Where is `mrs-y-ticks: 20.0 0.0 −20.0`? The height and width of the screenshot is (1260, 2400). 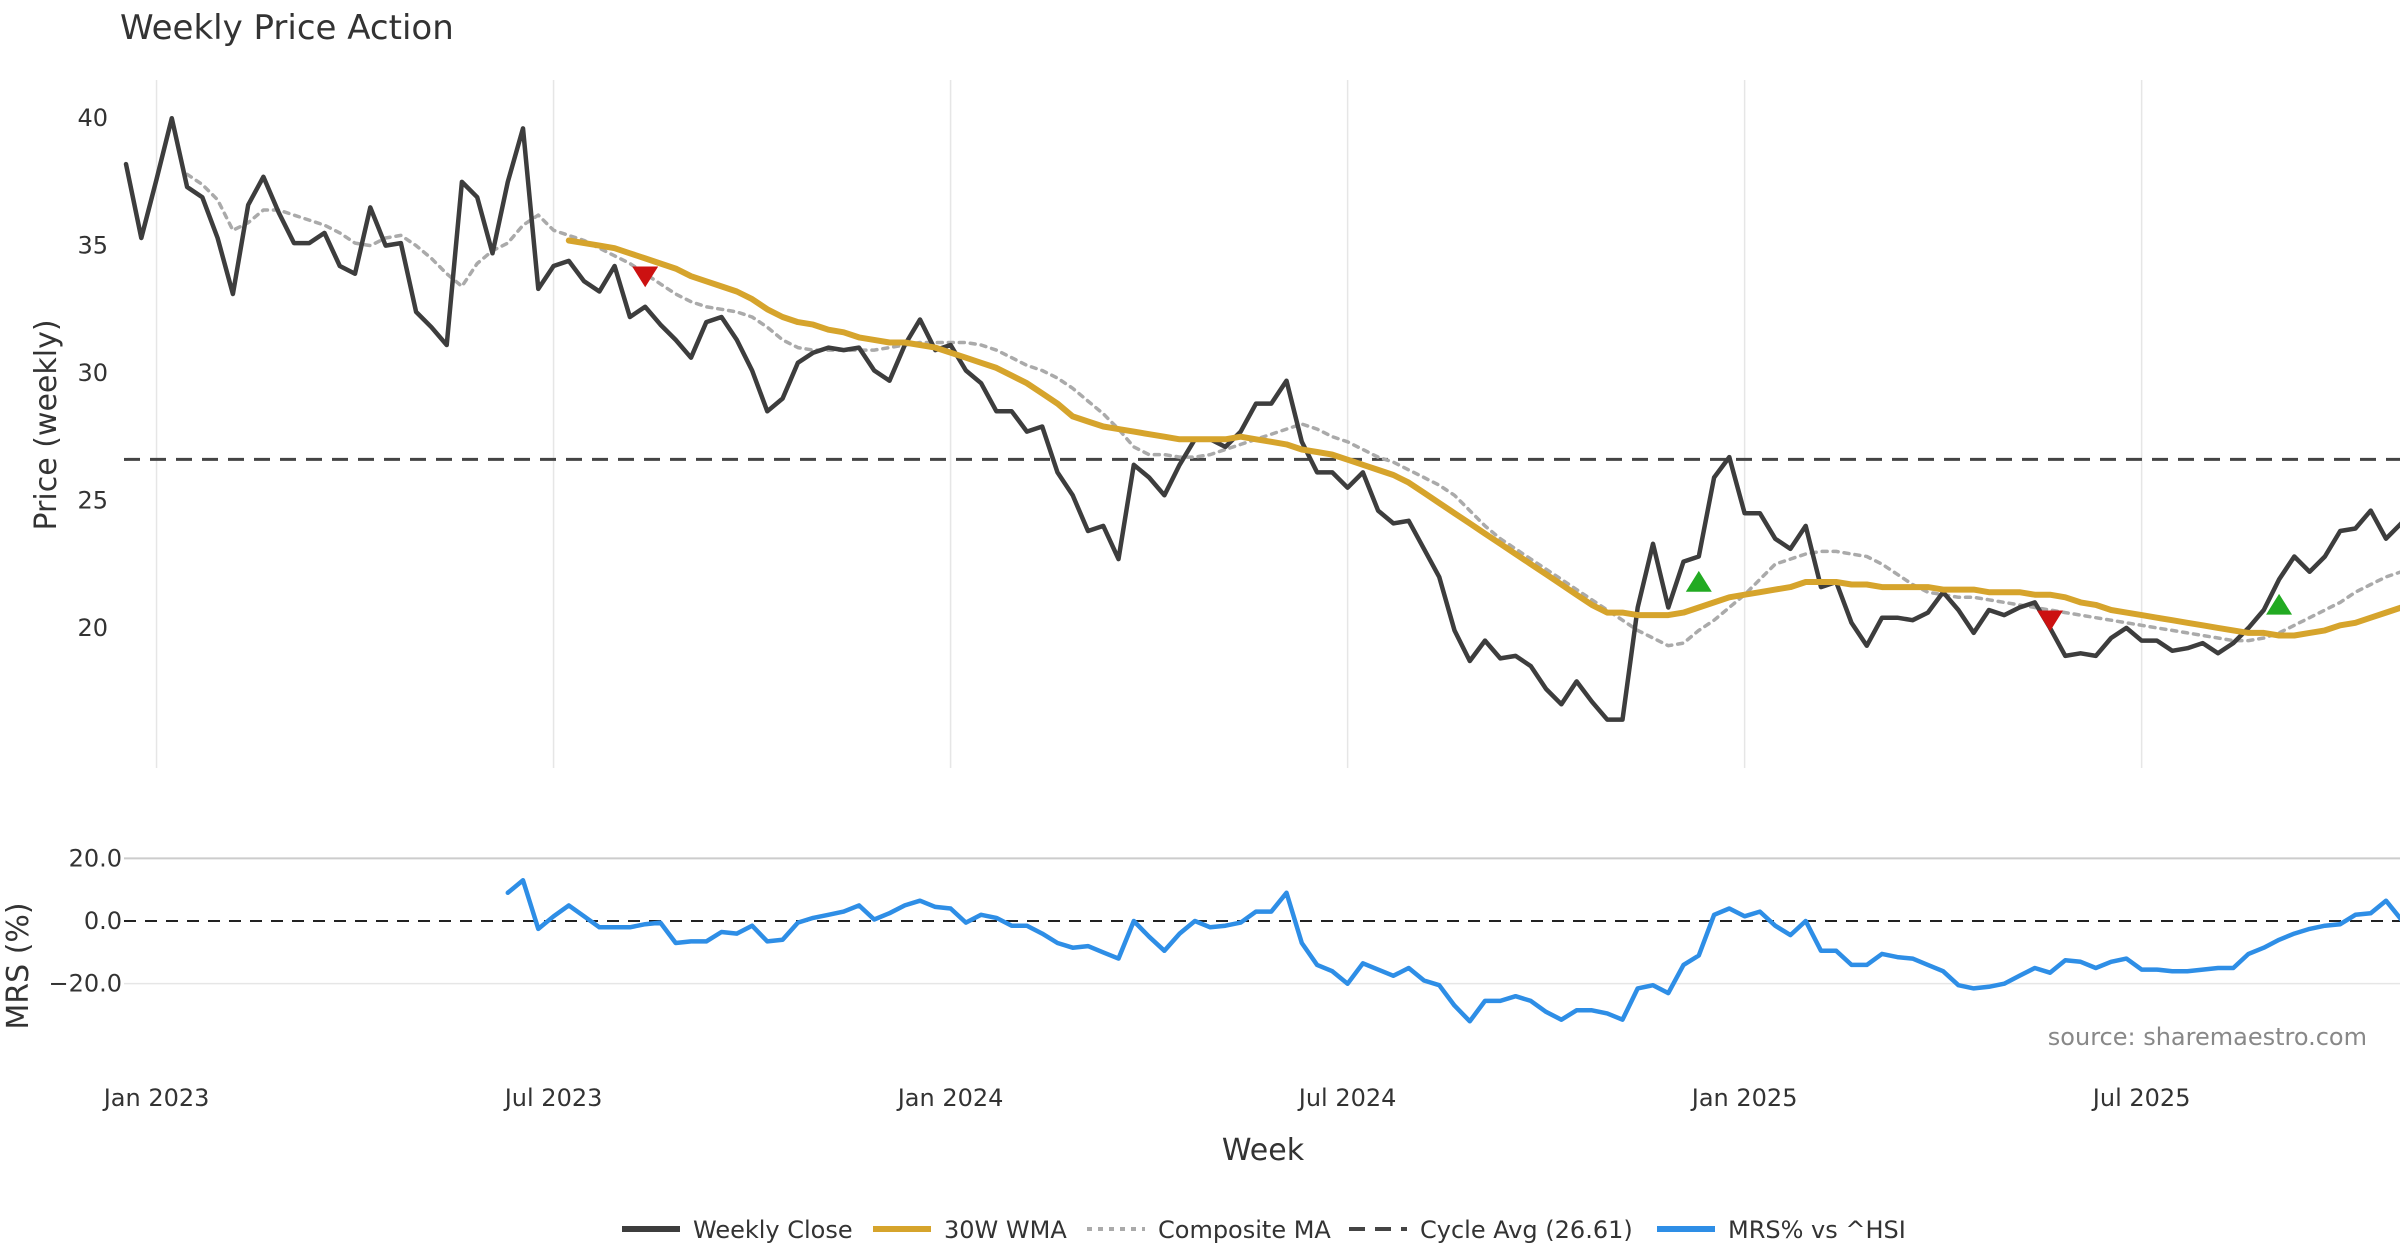 mrs-y-ticks: 20.0 0.0 −20.0 is located at coordinates (85, 920).